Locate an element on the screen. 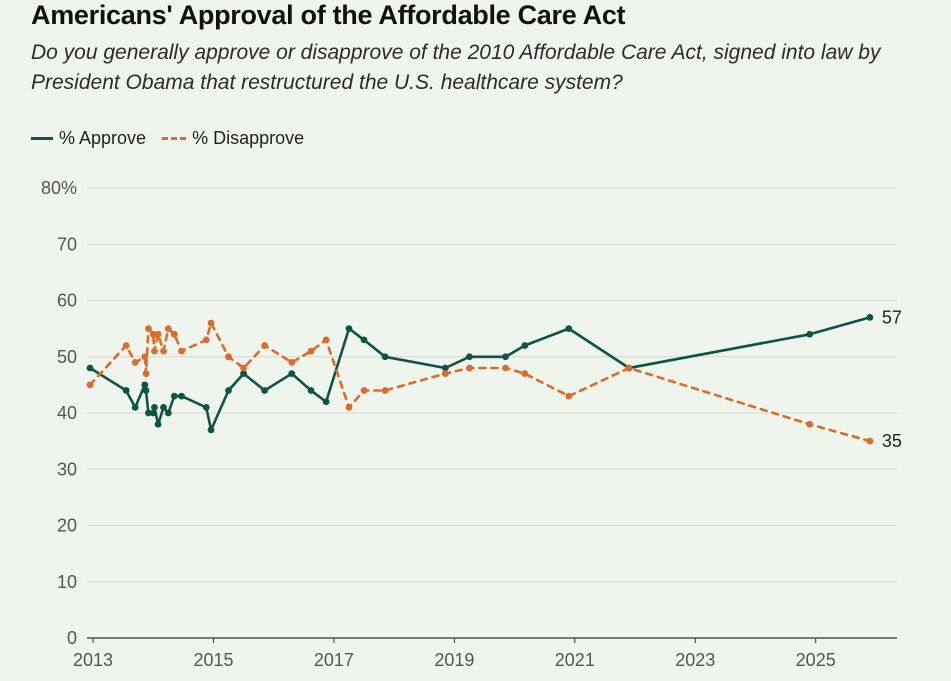 This screenshot has width=951, height=681. y-tick-label-10: 10 is located at coordinates (67, 582).